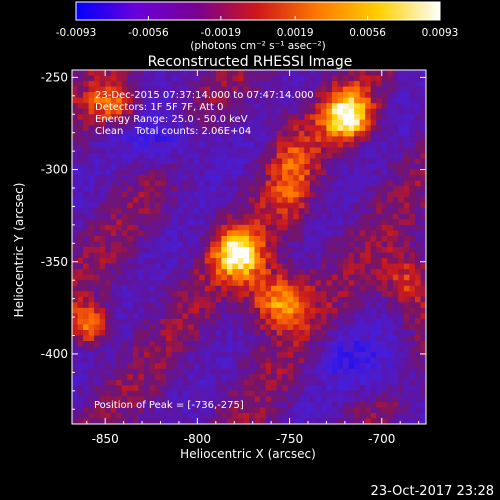 This screenshot has height=500, width=500. Describe the element at coordinates (221, 33) in the screenshot. I see `colorbar-tick-label: -0.0019` at that location.